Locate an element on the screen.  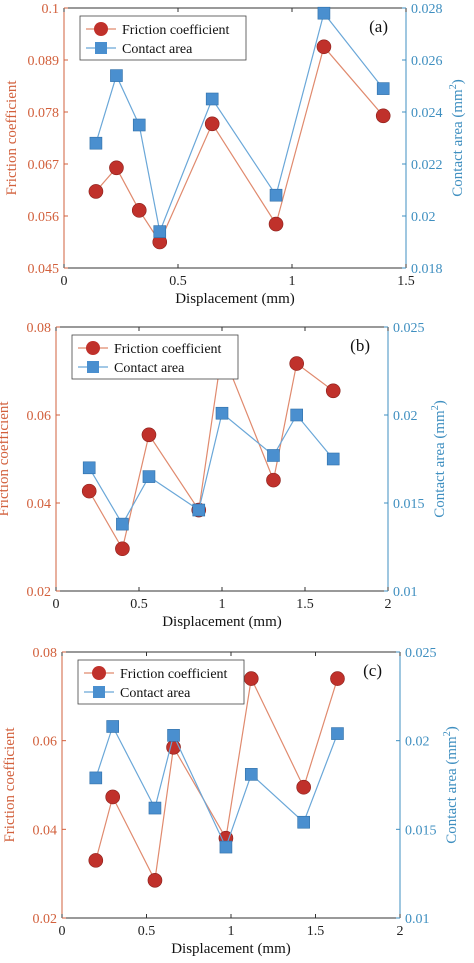
right-y-tick-label: 0.015 is located at coordinates (421, 830).